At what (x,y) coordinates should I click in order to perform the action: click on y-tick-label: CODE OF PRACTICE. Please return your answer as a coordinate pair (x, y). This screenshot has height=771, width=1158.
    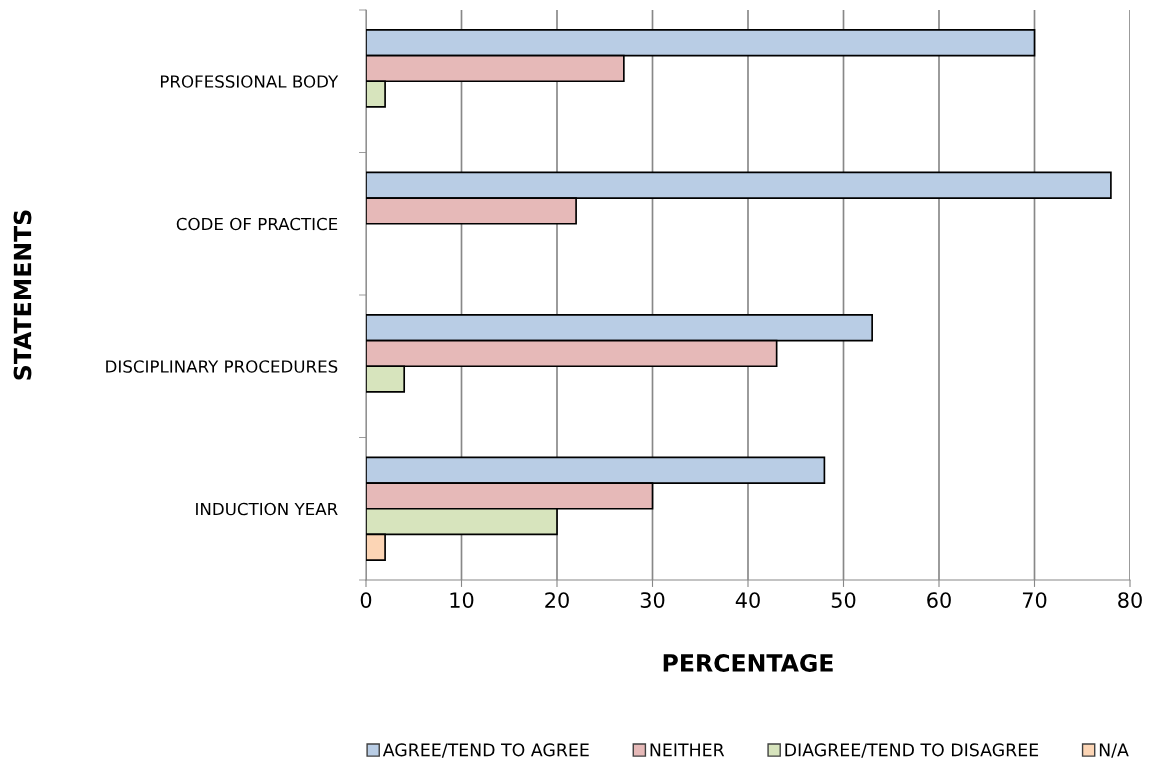
    Looking at the image, I should click on (257, 224).